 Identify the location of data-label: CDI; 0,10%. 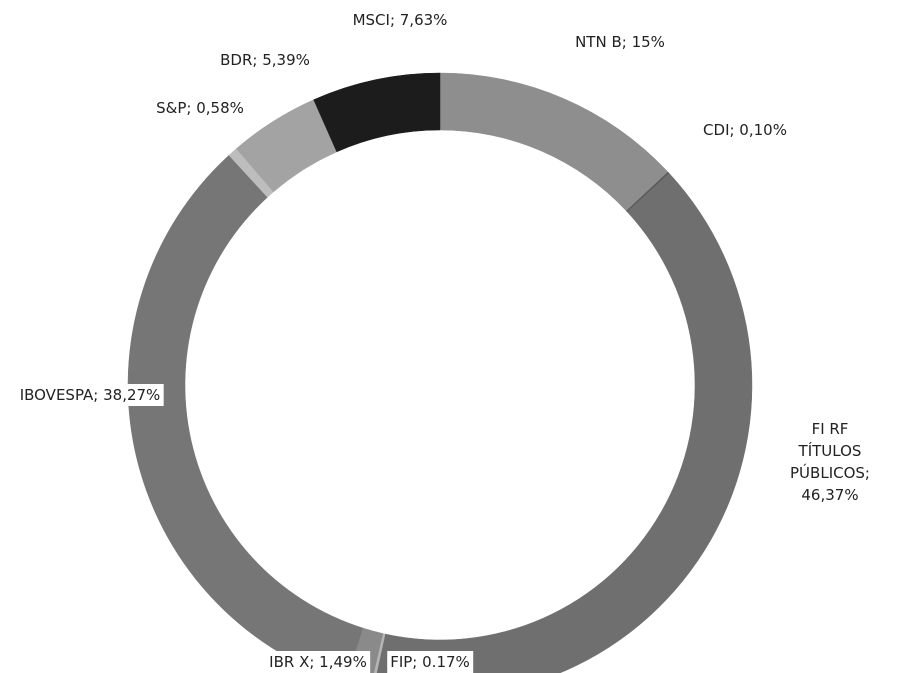
(745, 130).